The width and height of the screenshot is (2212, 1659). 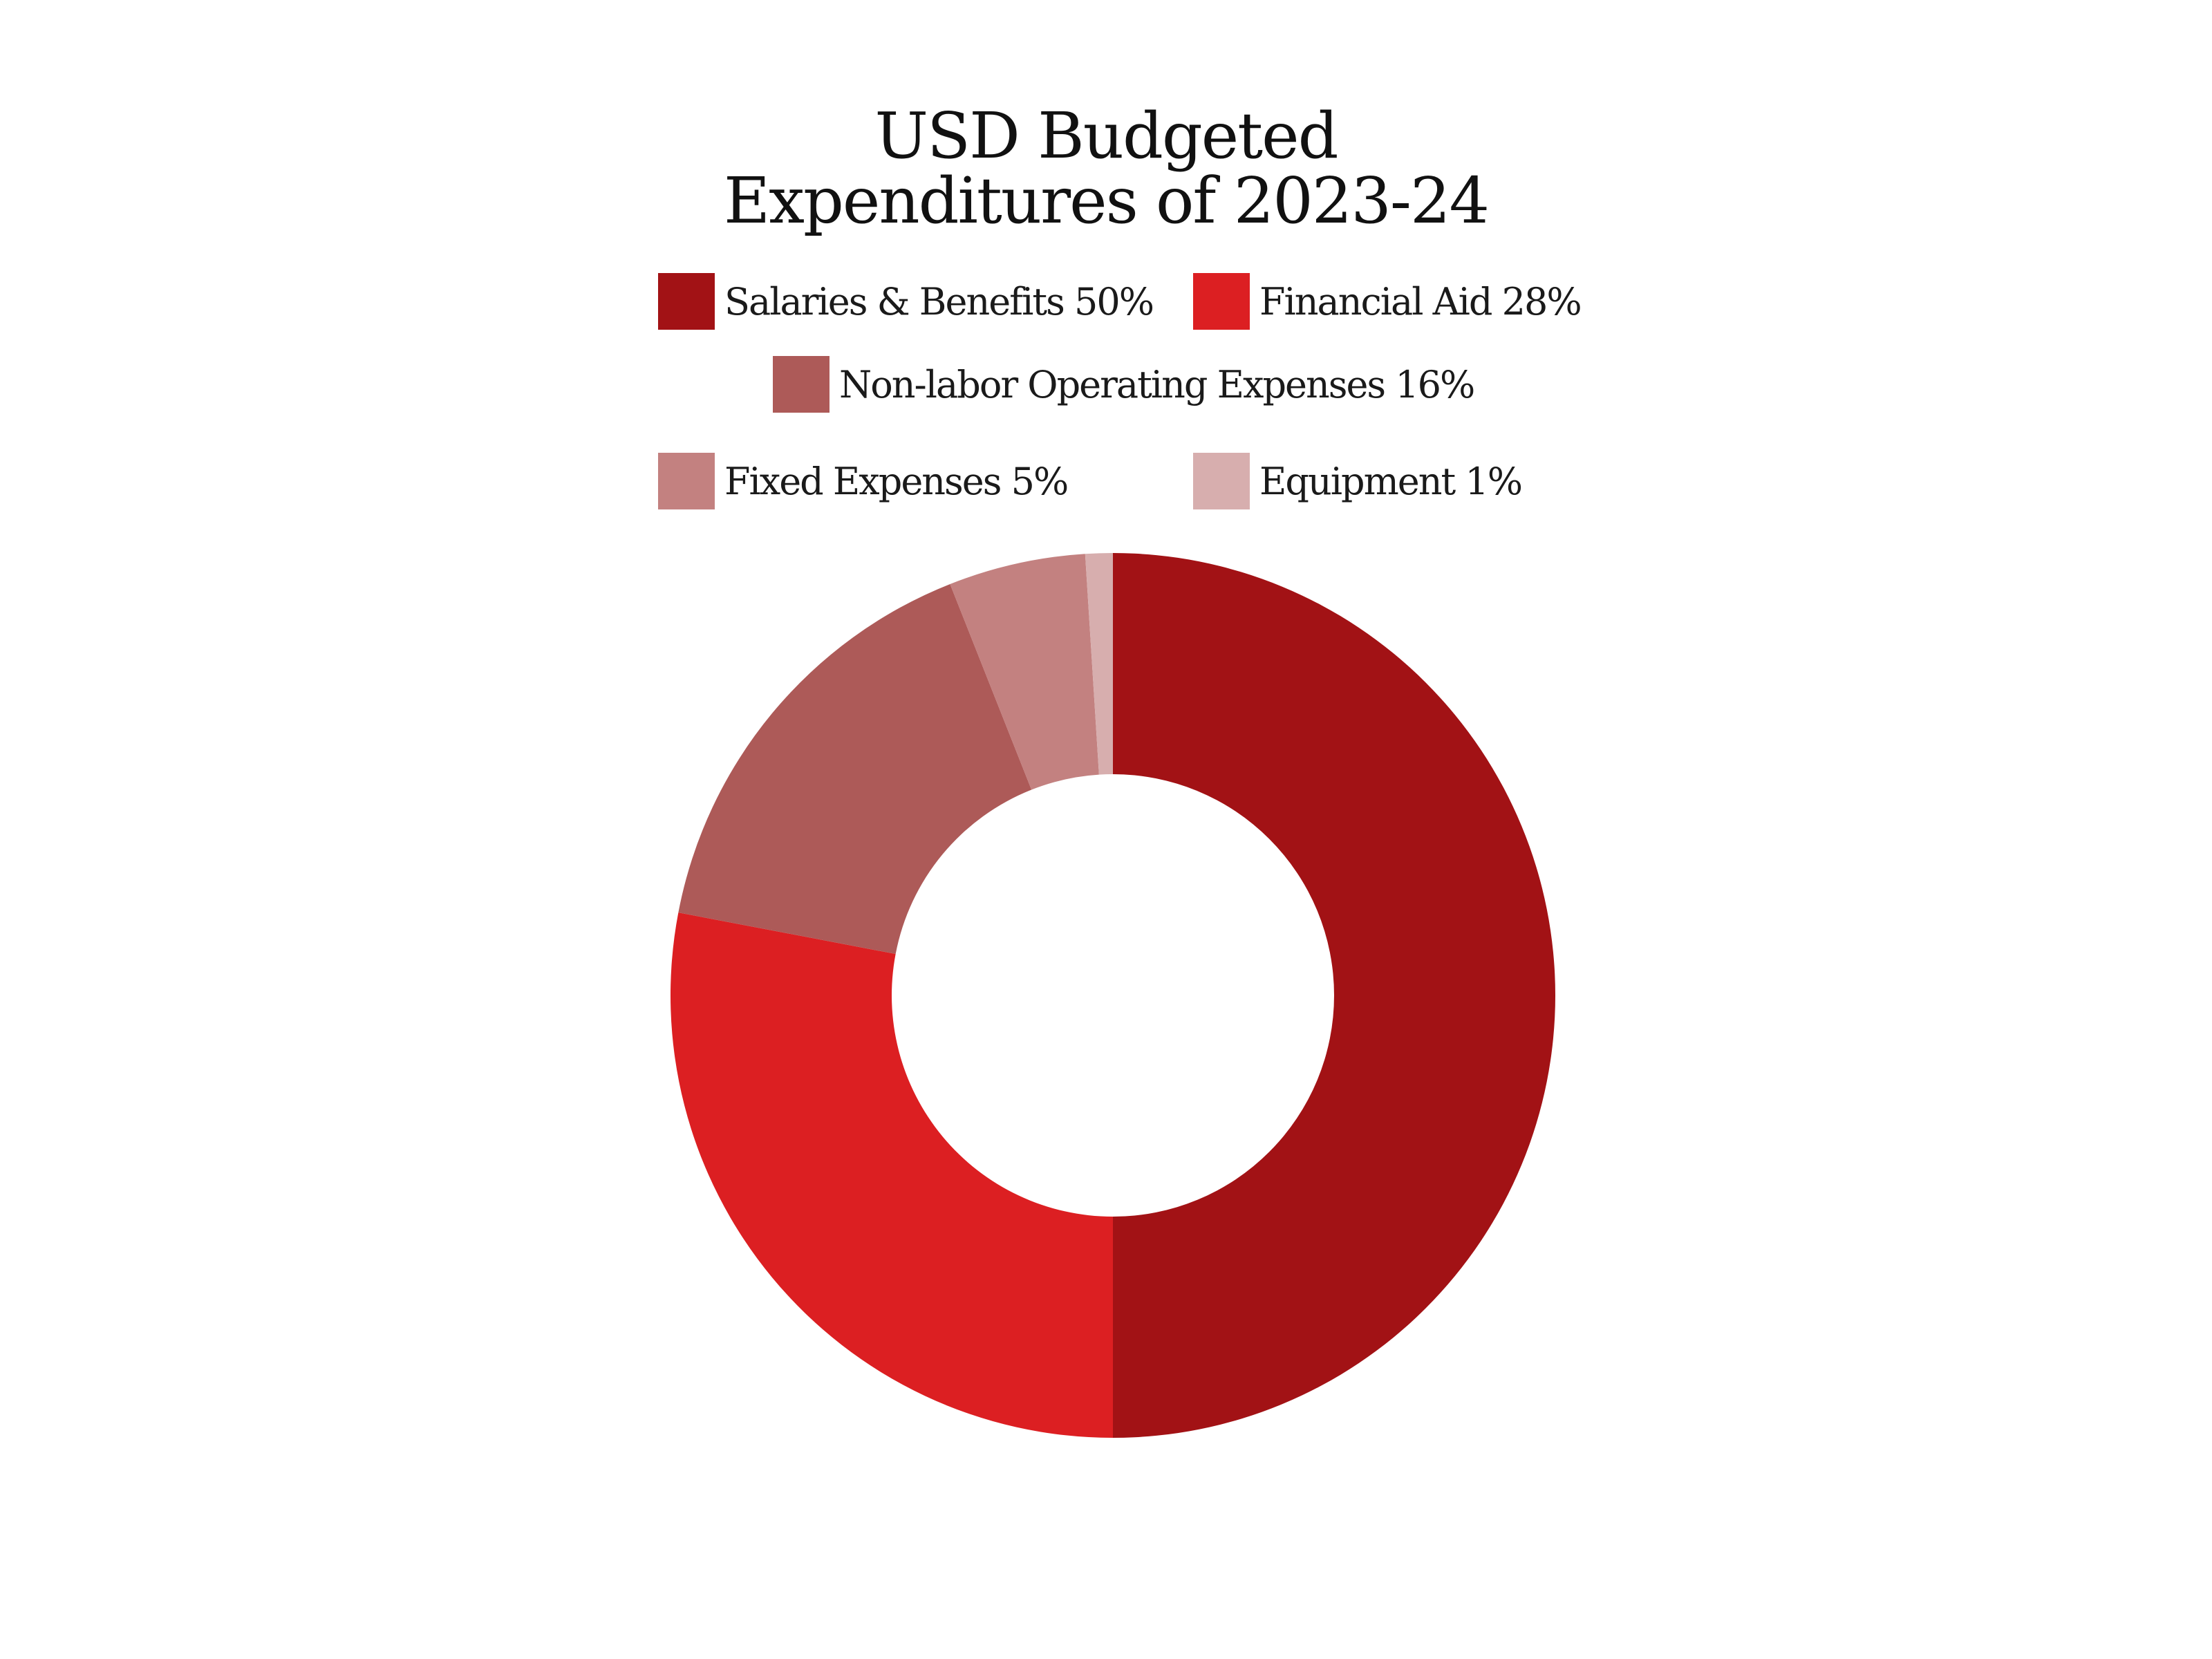 I want to click on legend-label-financial-aid: Financial Aid 28%, so click(x=1420, y=301).